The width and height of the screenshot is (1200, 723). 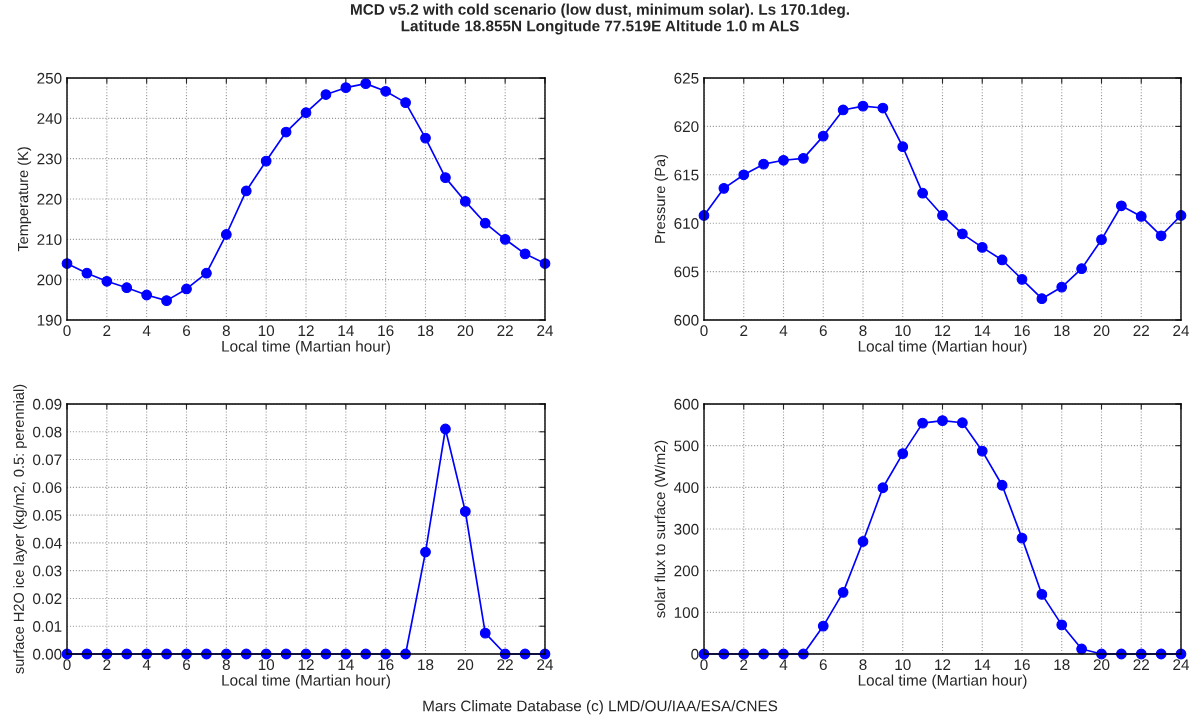 I want to click on y-tick-label: 605, so click(x=686, y=272).